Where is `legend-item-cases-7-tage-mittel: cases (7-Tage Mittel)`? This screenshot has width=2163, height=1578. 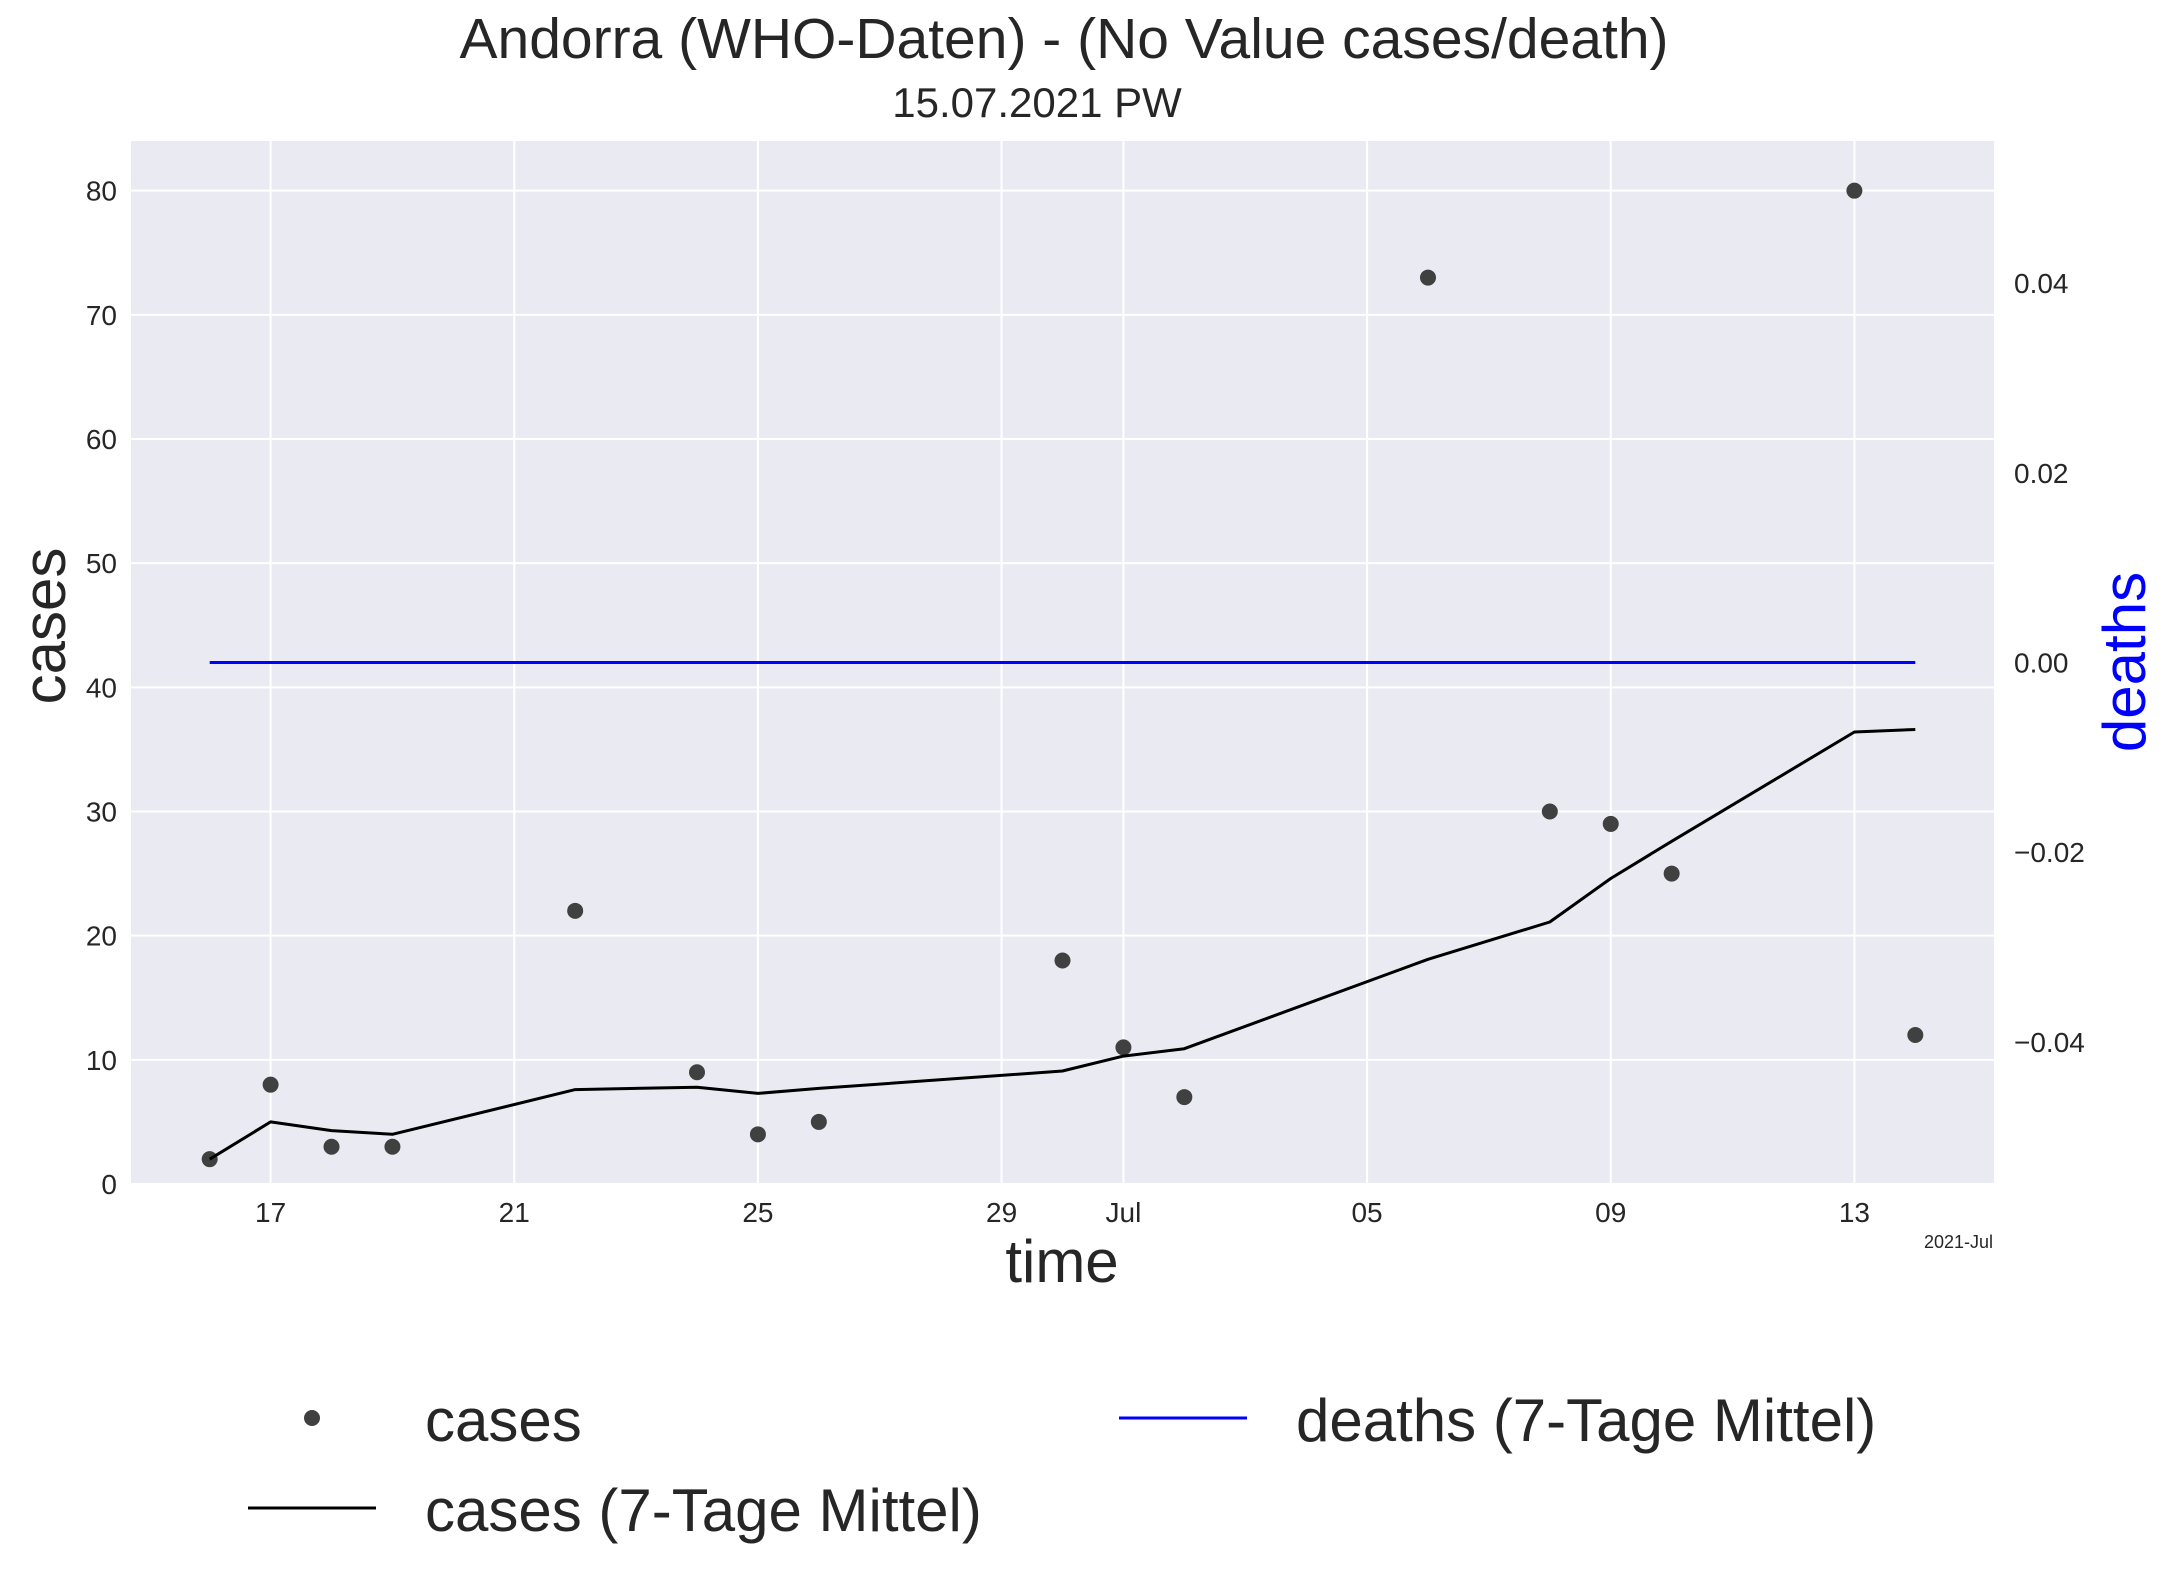 legend-item-cases-7-tage-mittel: cases (7-Tage Mittel) is located at coordinates (615, 1510).